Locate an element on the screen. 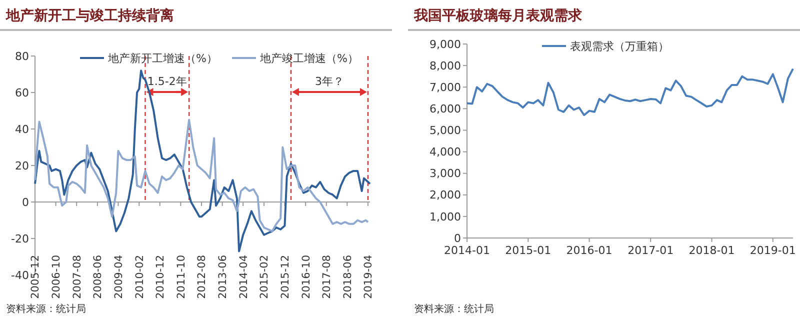  x-tick-label: 2013-06 is located at coordinates (222, 276).